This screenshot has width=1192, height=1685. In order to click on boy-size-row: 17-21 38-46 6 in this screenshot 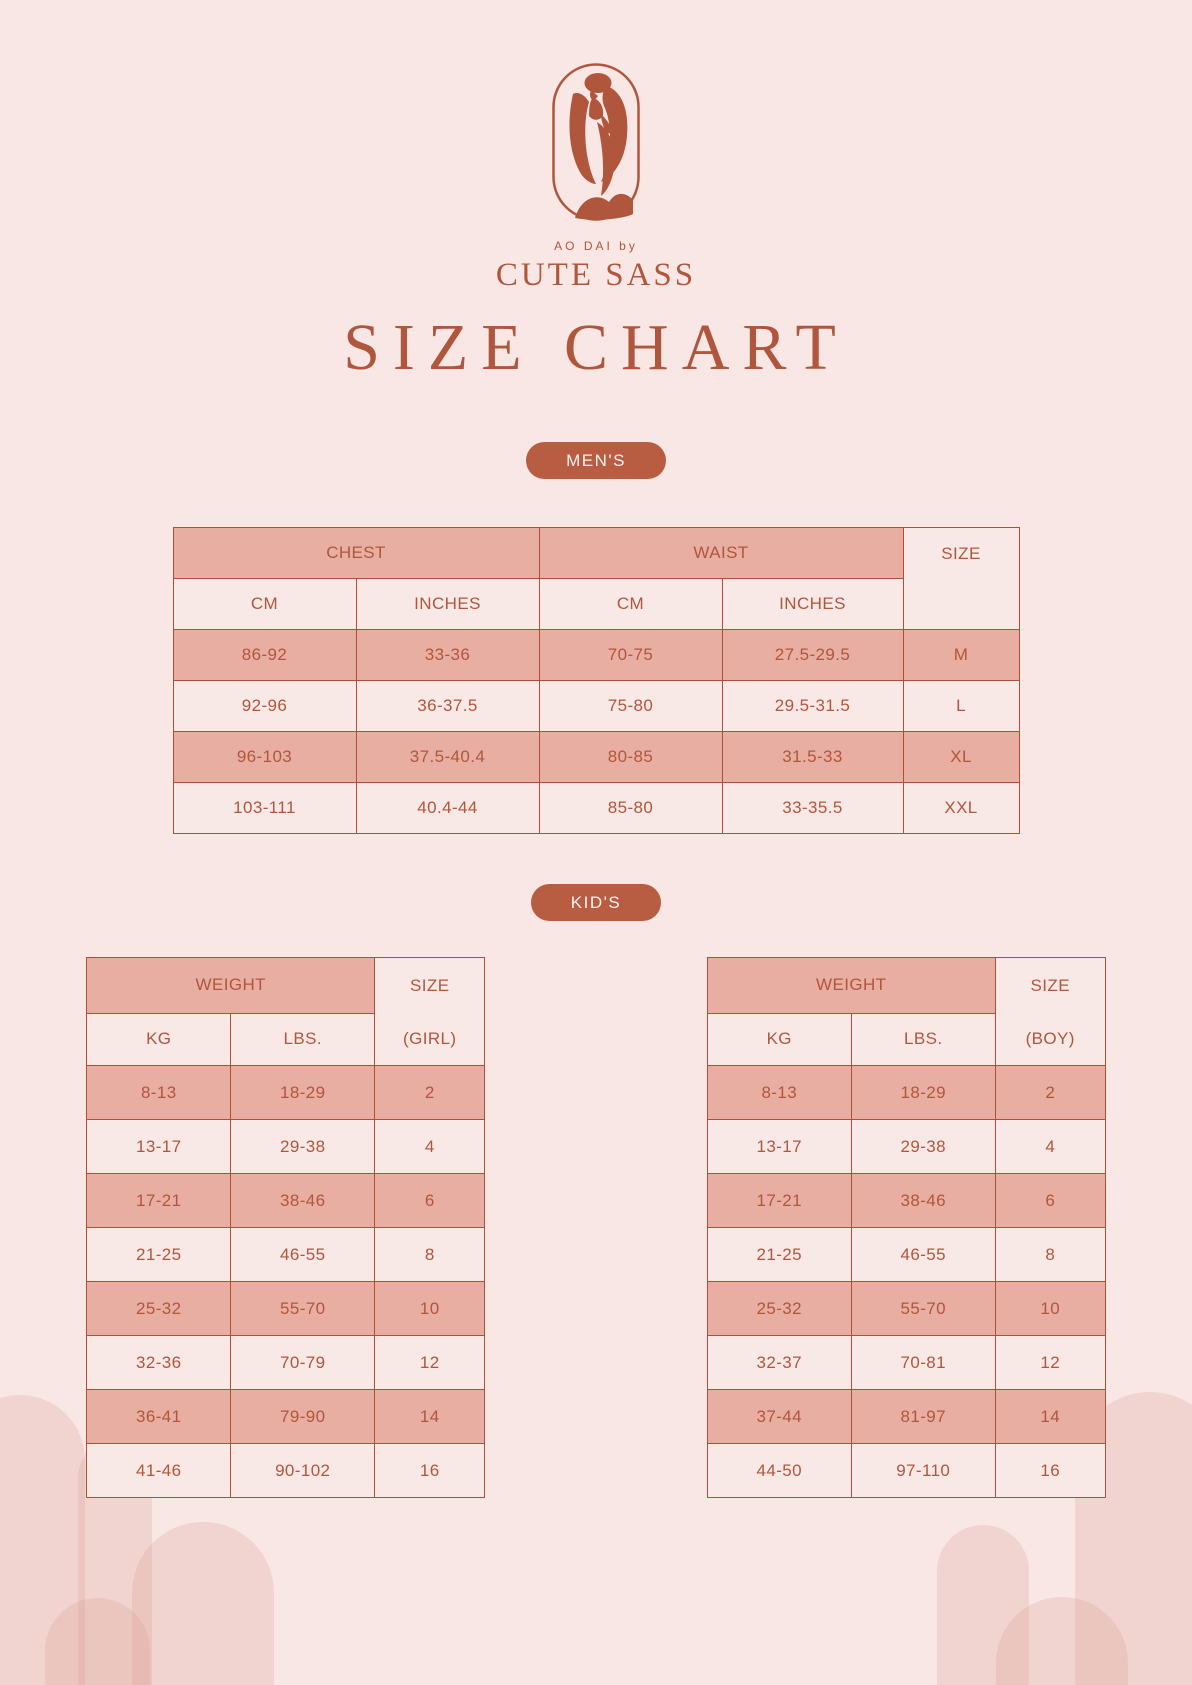, I will do `click(906, 1200)`.